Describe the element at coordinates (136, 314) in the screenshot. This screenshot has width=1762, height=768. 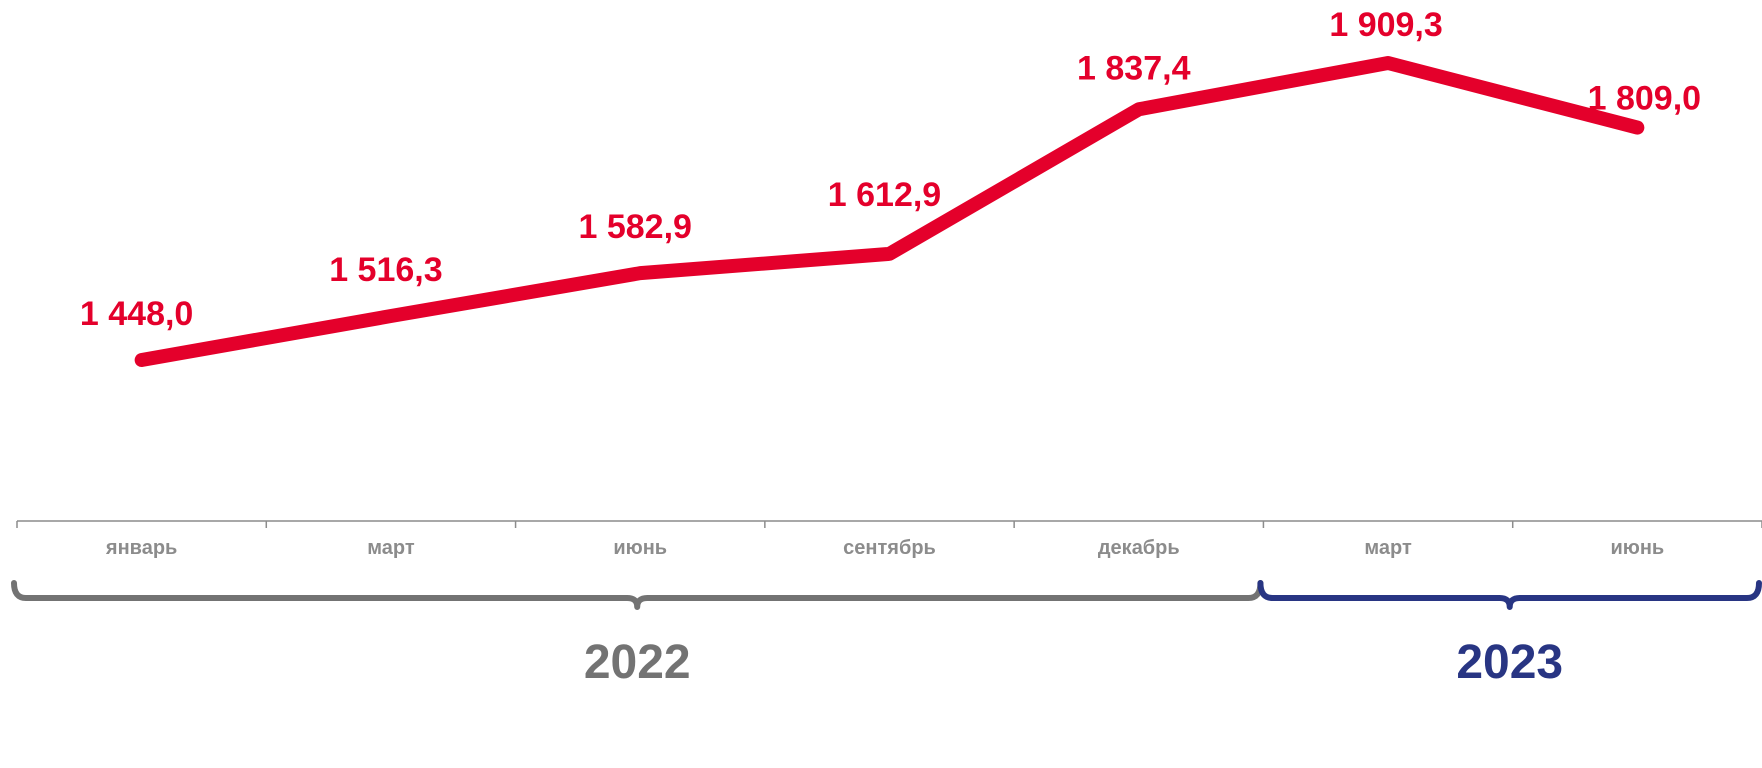
I see `data-label: 1 448,0` at that location.